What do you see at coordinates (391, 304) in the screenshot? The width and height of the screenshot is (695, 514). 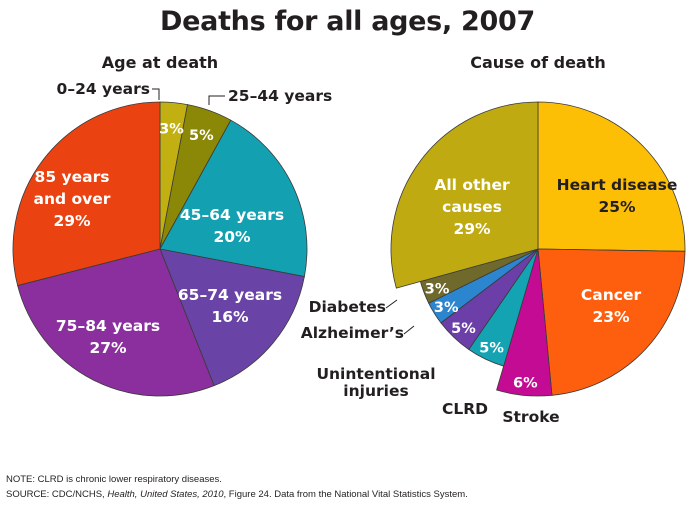 I see `diabetes-leader-line` at bounding box center [391, 304].